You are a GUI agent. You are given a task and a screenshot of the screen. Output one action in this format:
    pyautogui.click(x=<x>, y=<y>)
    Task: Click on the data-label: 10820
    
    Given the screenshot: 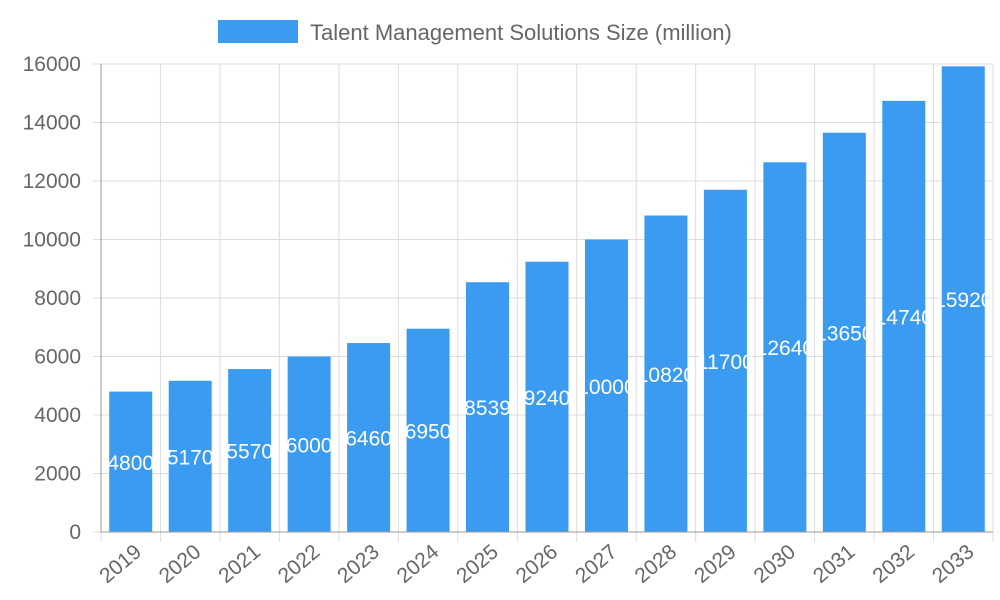 What is the action you would take?
    pyautogui.click(x=666, y=375)
    